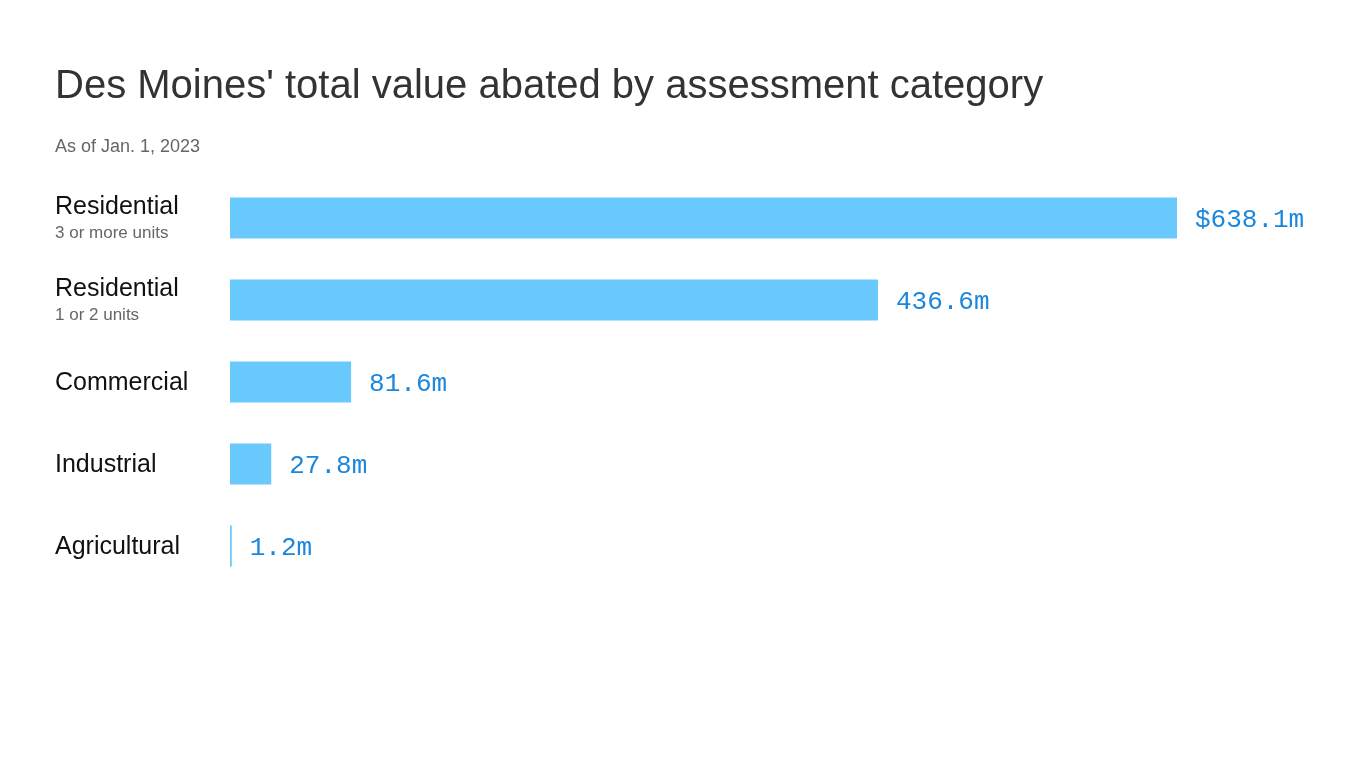  Describe the element at coordinates (118, 545) in the screenshot. I see `y-tick-label: Agricultural` at that location.